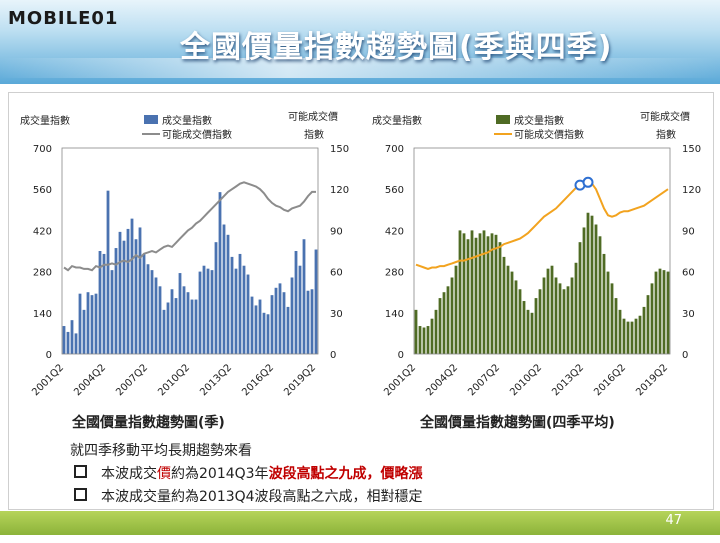 This screenshot has height=543, width=720. I want to click on bullet-volume: 本波成交量約為2013Q4波段高點之六成，相對穩定, so click(248, 496).